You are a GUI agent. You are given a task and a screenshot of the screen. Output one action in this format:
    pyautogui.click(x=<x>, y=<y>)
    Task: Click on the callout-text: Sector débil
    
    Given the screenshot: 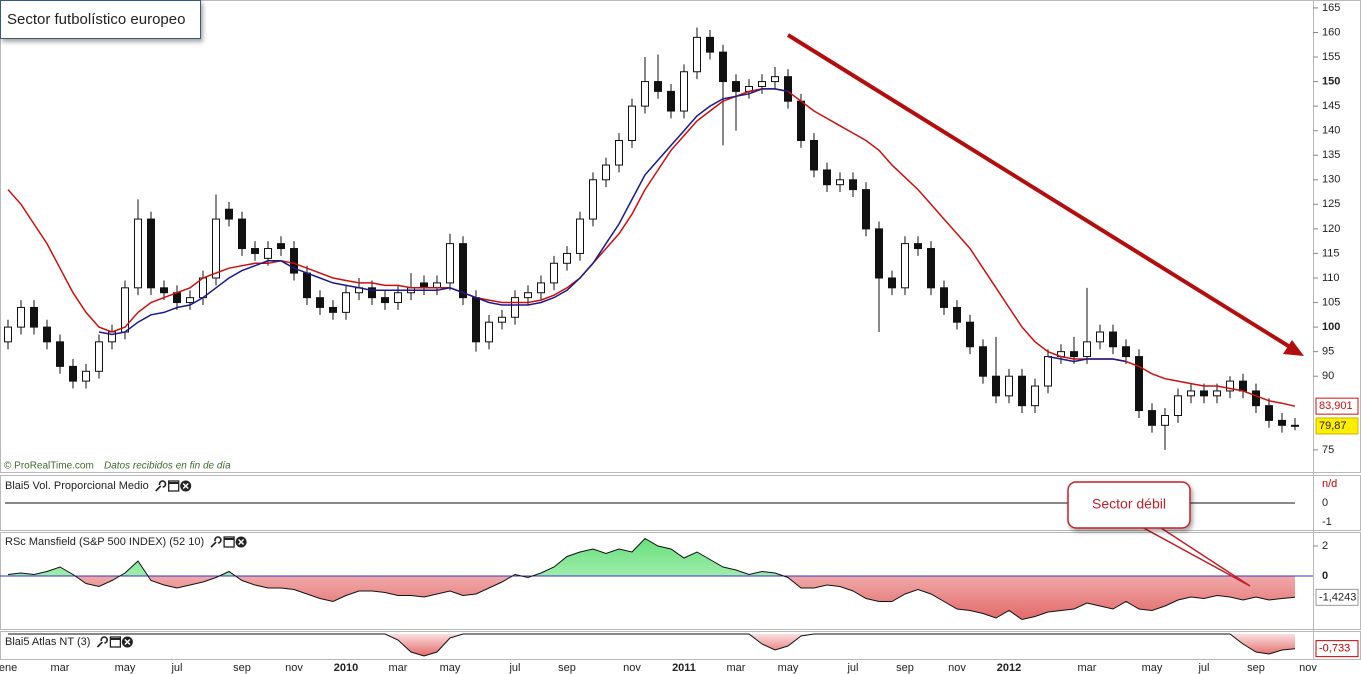 What is the action you would take?
    pyautogui.click(x=1129, y=504)
    